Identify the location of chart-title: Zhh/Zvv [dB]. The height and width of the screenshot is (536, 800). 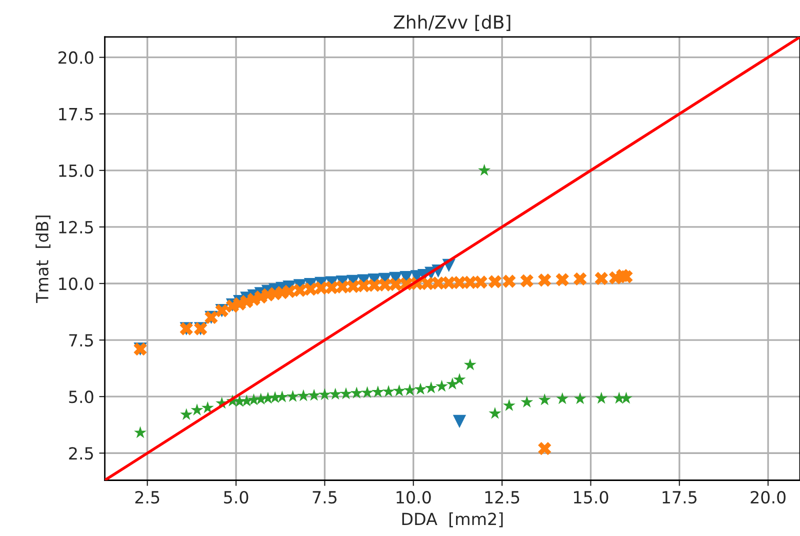
(452, 23).